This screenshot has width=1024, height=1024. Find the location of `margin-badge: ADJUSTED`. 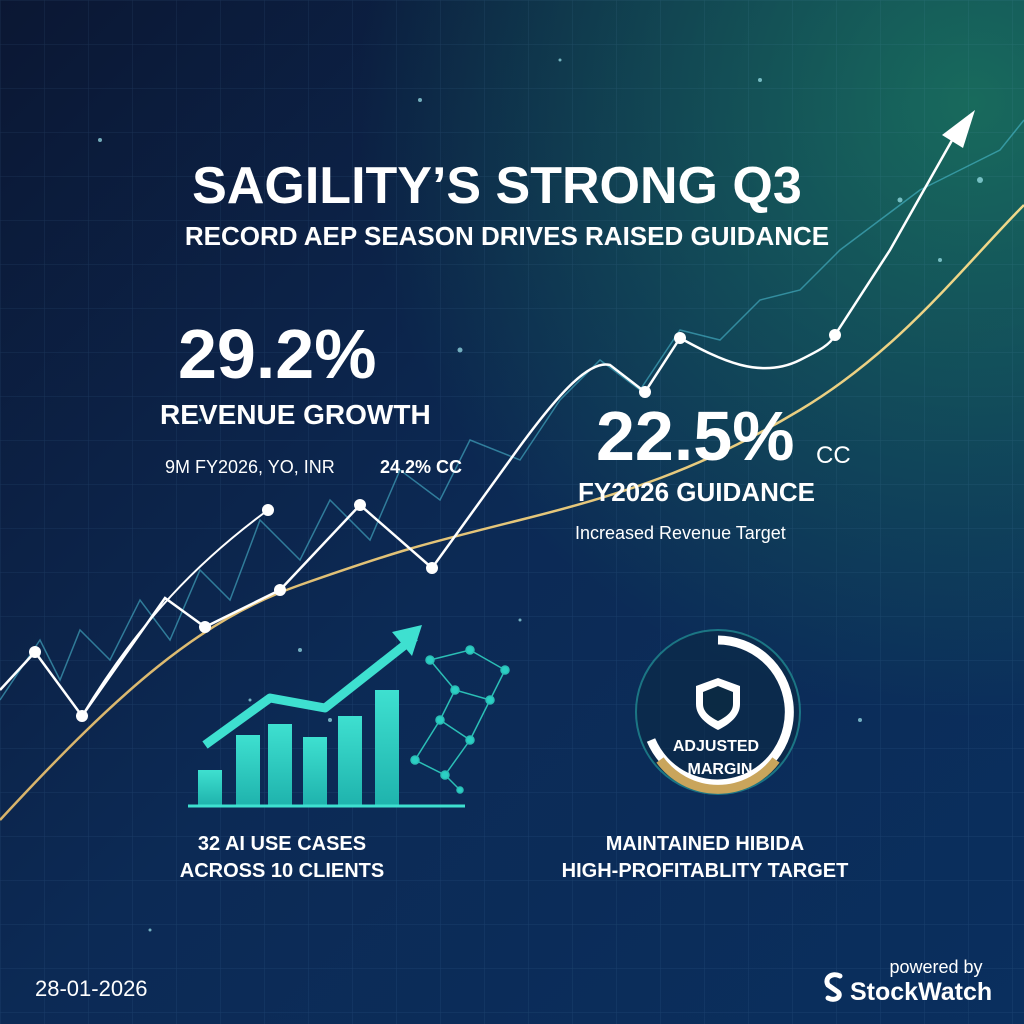

margin-badge: ADJUSTED is located at coordinates (716, 746).